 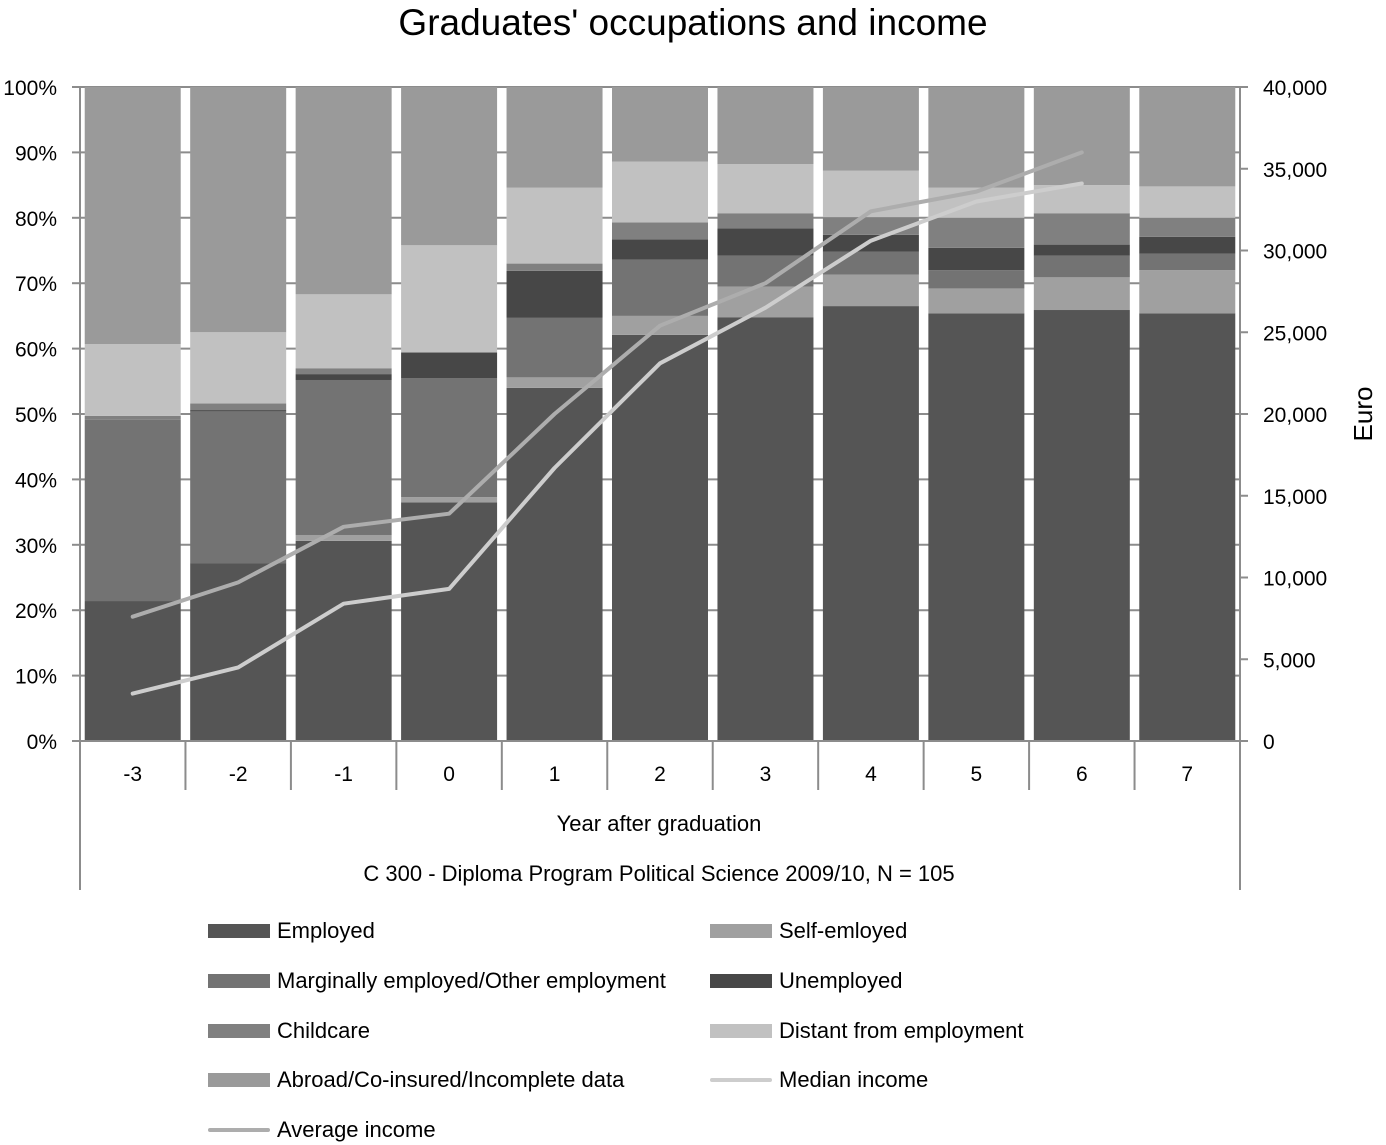 What do you see at coordinates (416, 1080) in the screenshot?
I see `legend-item: Abroad/Co-insured/Incomplete data` at bounding box center [416, 1080].